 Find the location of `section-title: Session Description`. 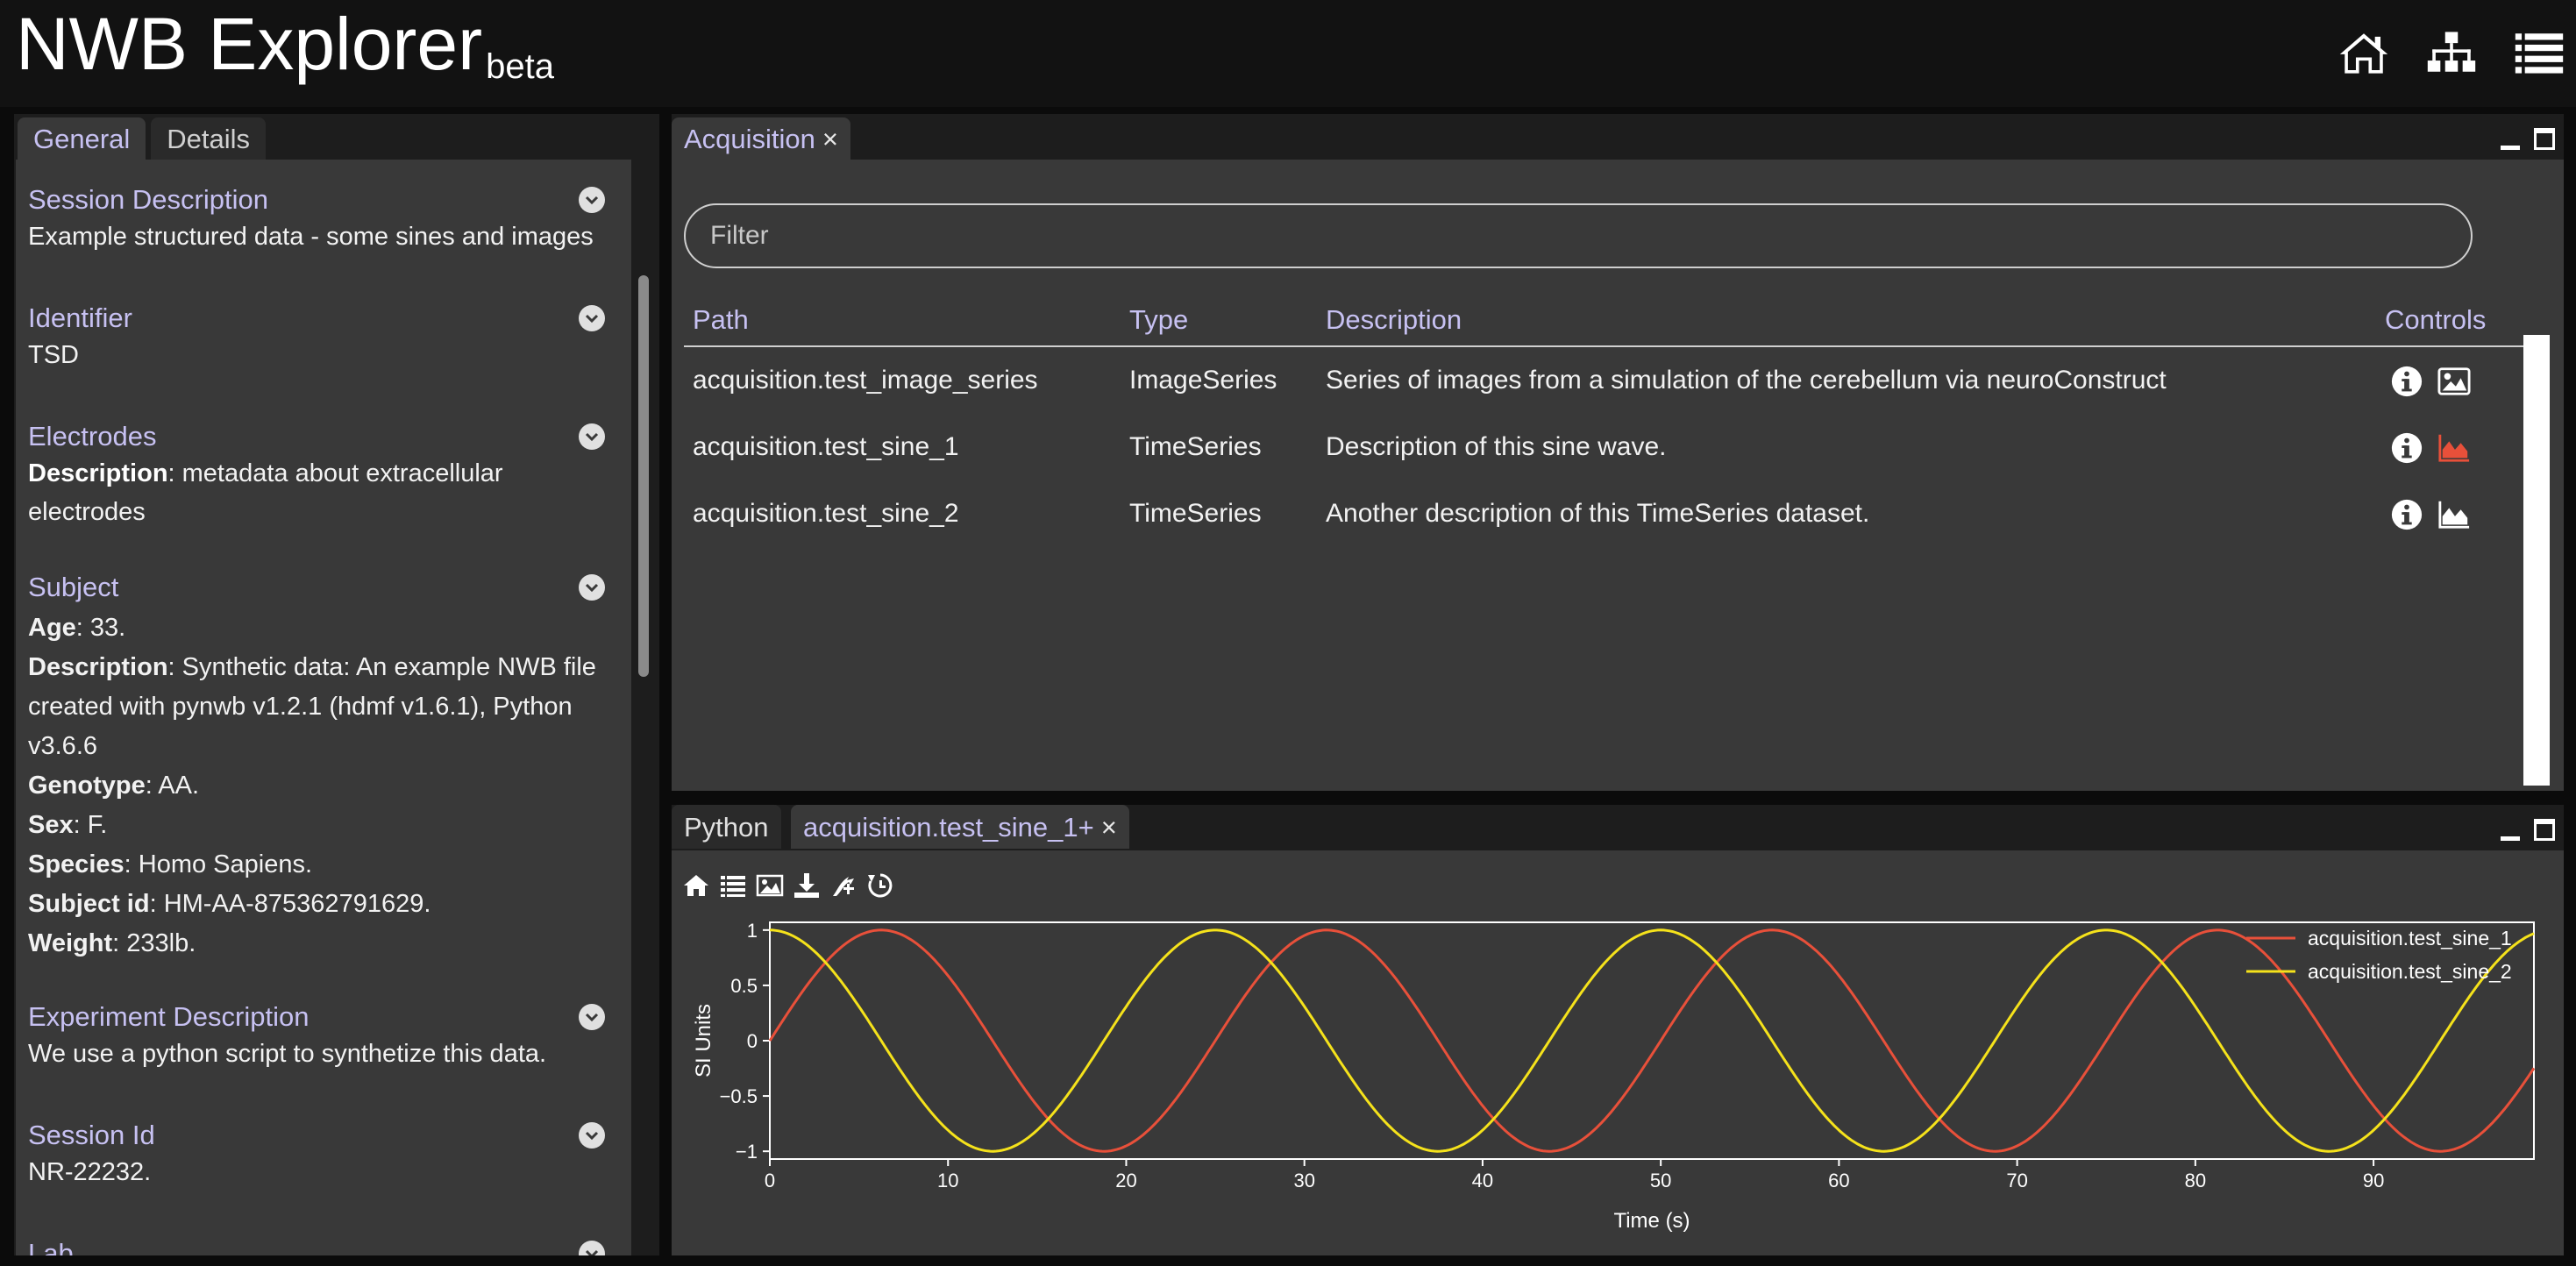

section-title: Session Description is located at coordinates (148, 199).